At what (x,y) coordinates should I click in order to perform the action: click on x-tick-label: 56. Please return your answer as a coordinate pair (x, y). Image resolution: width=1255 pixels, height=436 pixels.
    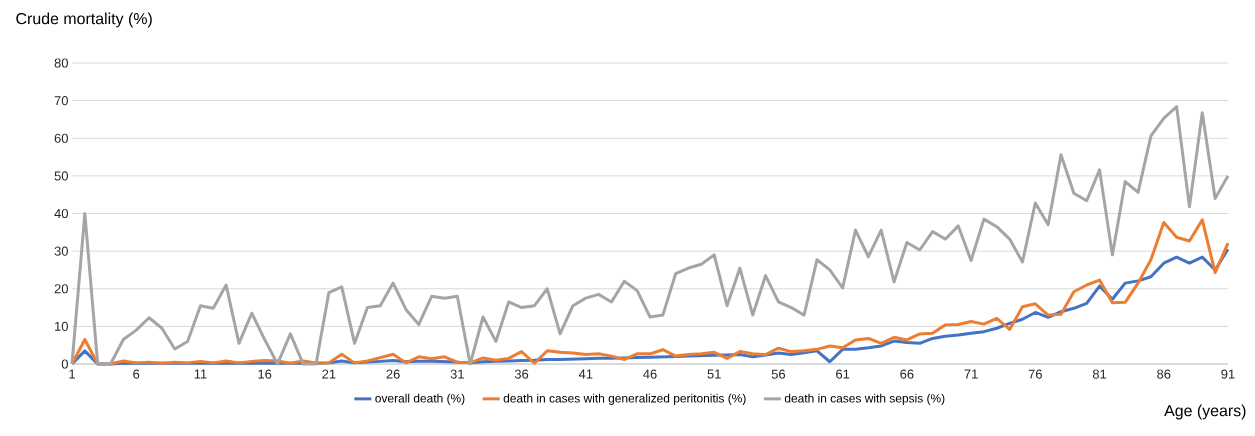
    Looking at the image, I should click on (778, 374).